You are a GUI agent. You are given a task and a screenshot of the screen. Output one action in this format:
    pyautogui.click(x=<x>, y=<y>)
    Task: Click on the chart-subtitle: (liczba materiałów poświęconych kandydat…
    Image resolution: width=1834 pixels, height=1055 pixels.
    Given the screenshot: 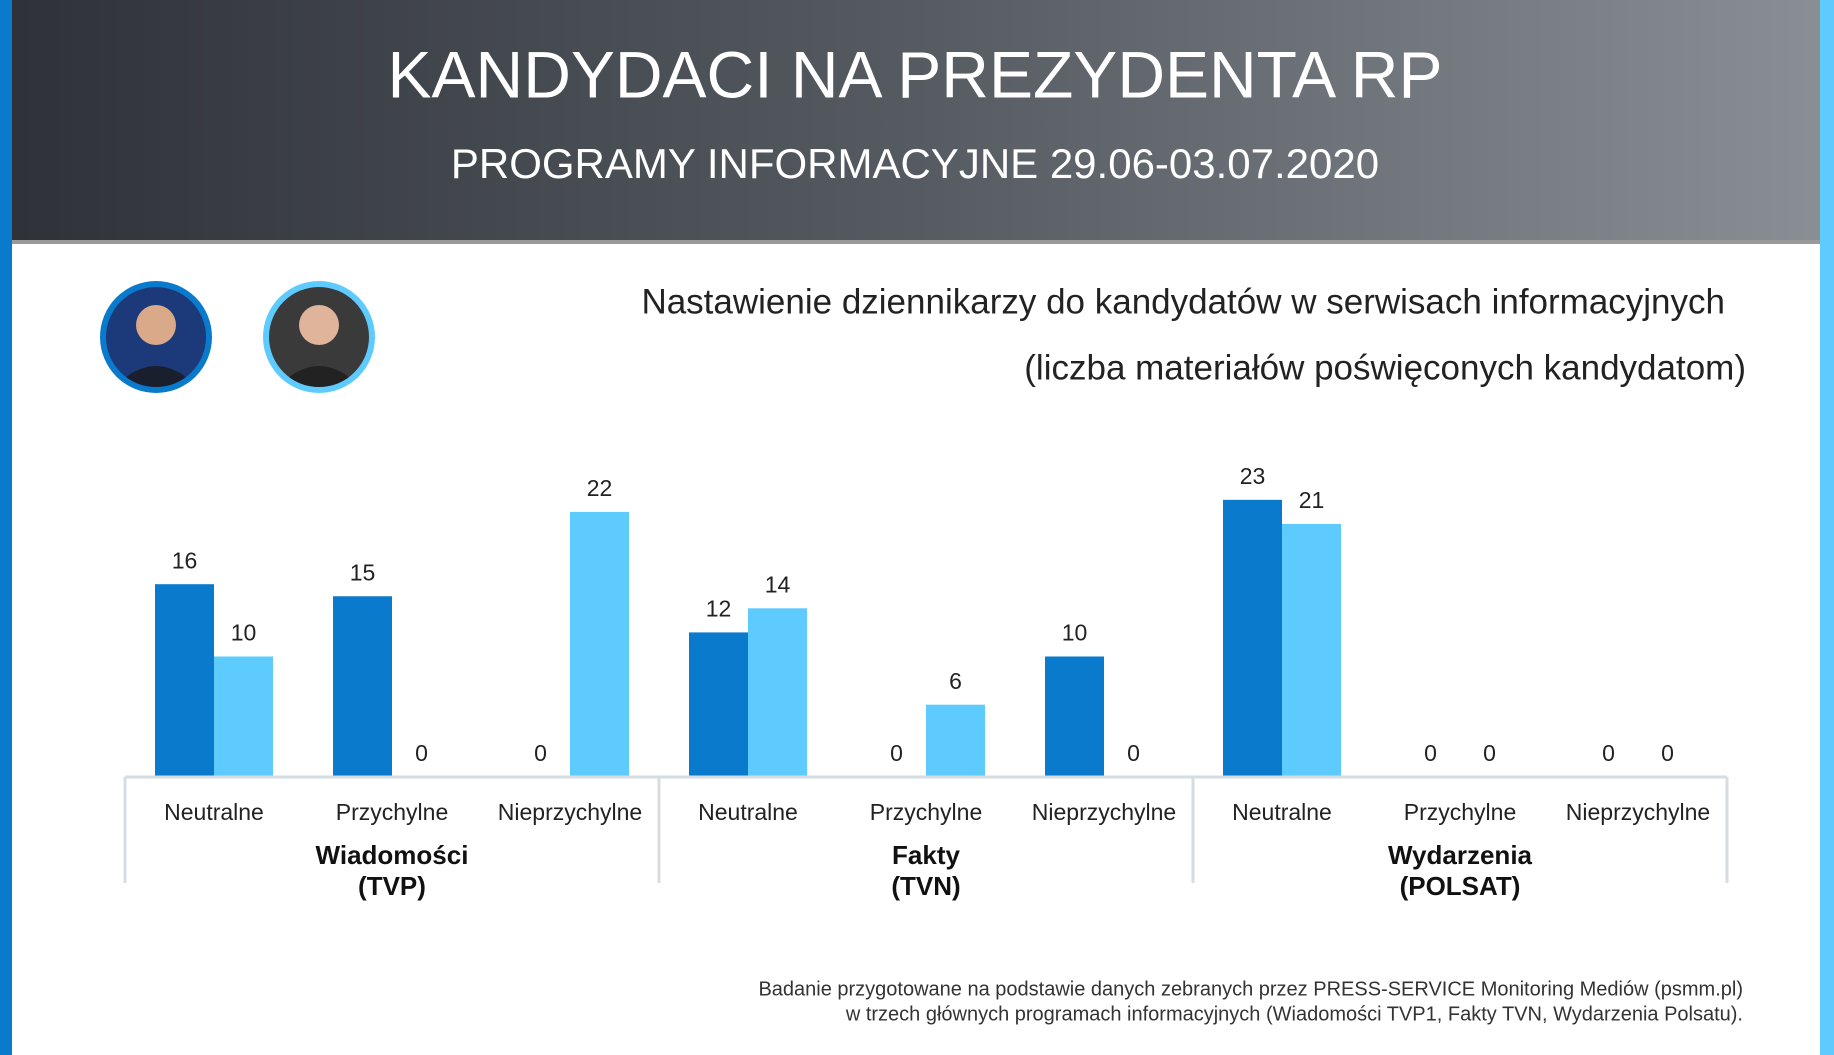 What is the action you would take?
    pyautogui.click(x=1385, y=367)
    